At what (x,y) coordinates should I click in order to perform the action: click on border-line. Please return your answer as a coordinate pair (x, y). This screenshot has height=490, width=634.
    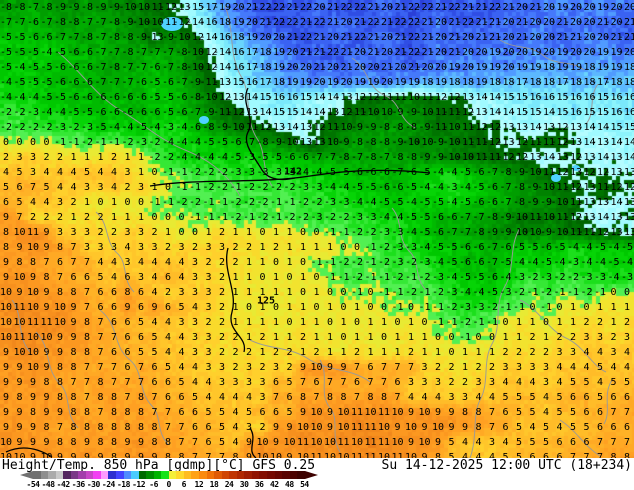
    Looking at the image, I should click on (330, 406).